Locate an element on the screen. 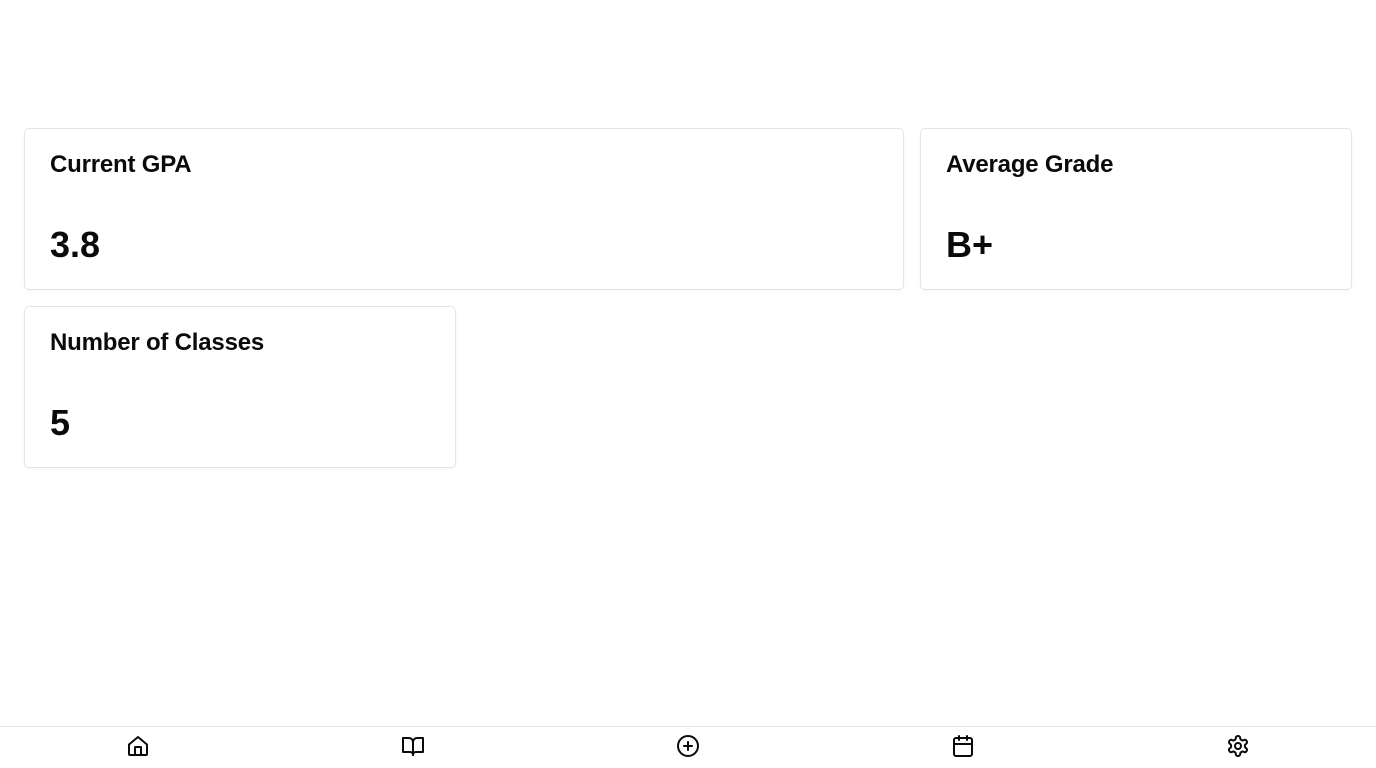  bottom-navigation is located at coordinates (688, 747).